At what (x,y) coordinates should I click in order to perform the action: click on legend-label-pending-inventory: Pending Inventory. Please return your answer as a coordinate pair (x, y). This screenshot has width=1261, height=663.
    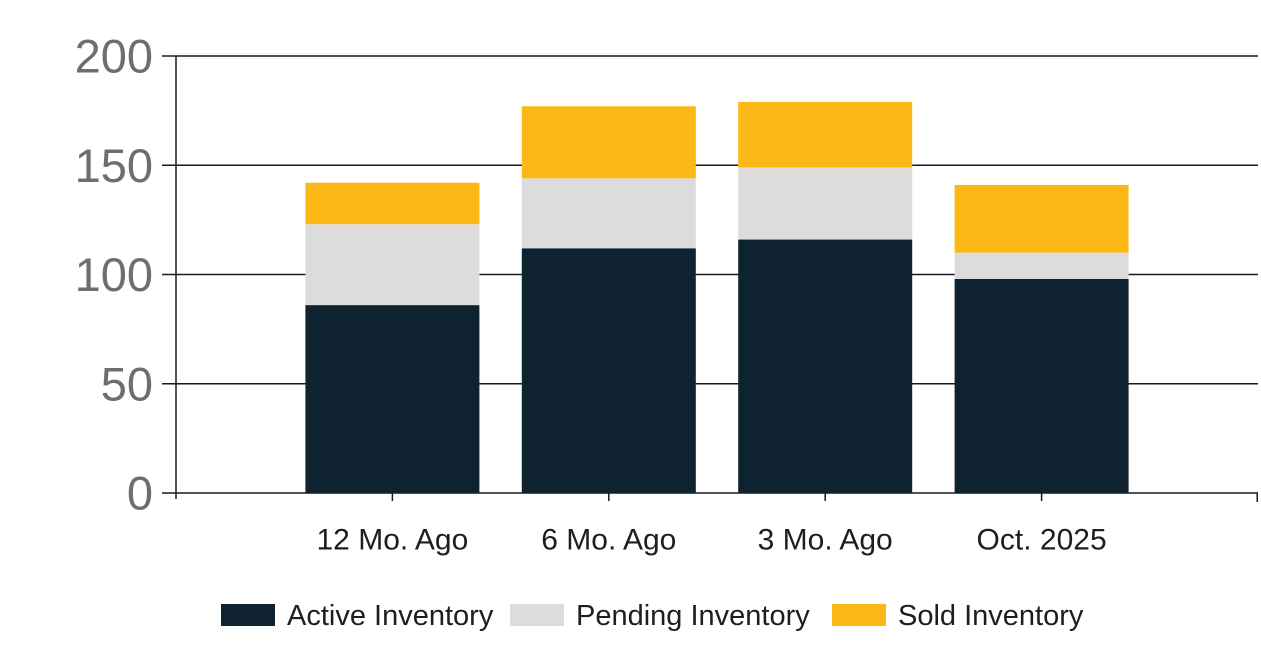
    Looking at the image, I should click on (693, 616).